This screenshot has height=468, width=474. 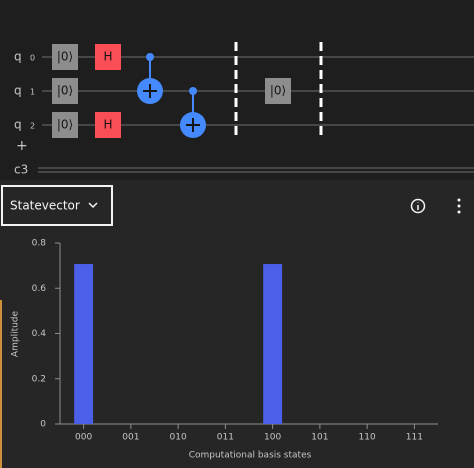 I want to click on x-tick-label: 101, so click(x=319, y=438).